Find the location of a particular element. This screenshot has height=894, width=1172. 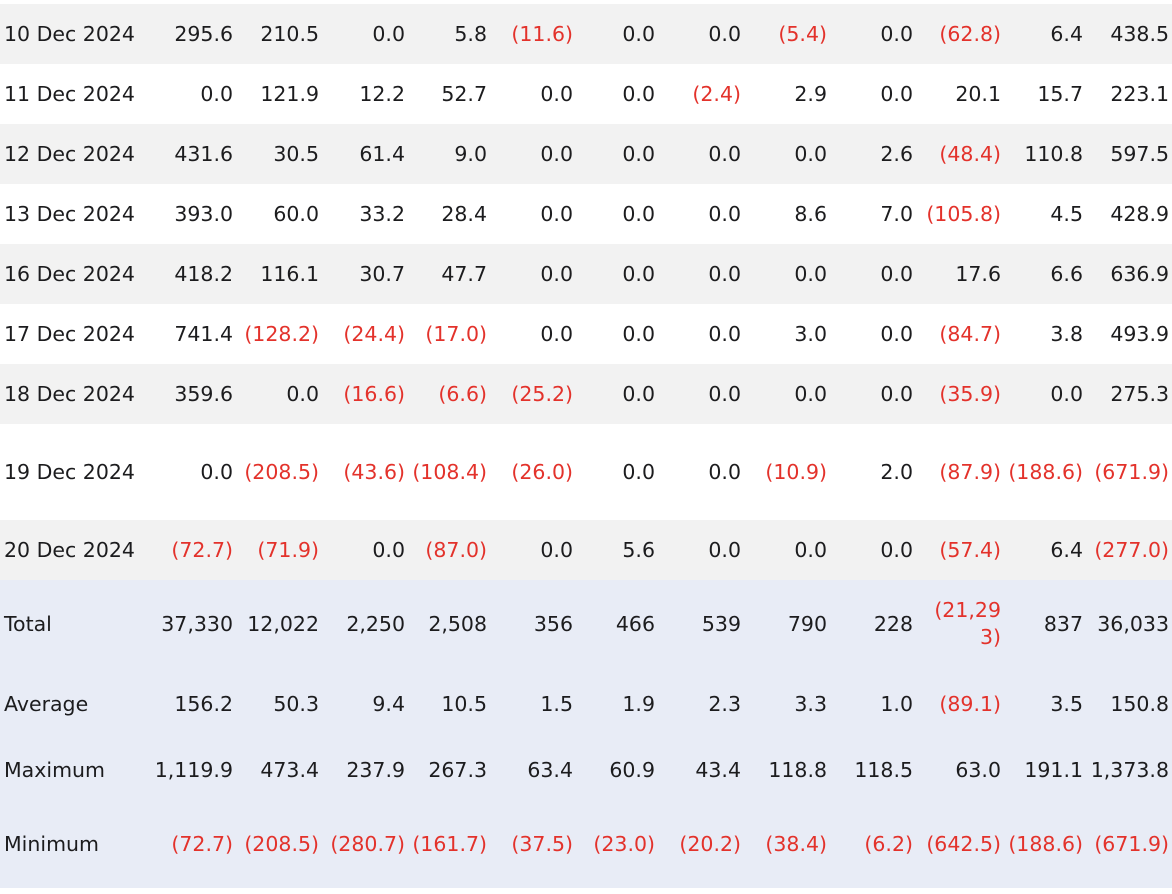

table-cell: (89.1) is located at coordinates (960, 704).